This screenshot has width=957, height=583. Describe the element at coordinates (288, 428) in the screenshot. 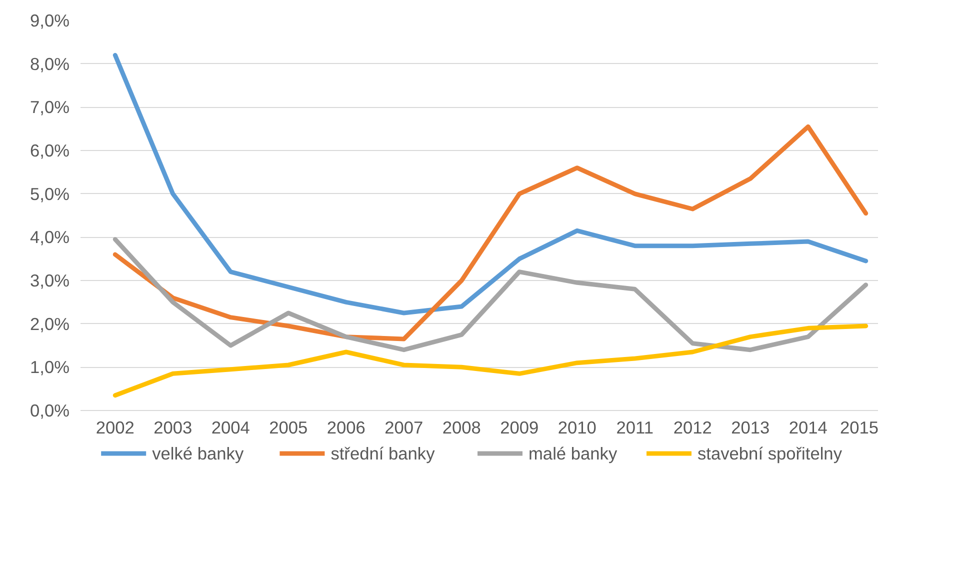

I see `x-tick-label: 2005` at that location.